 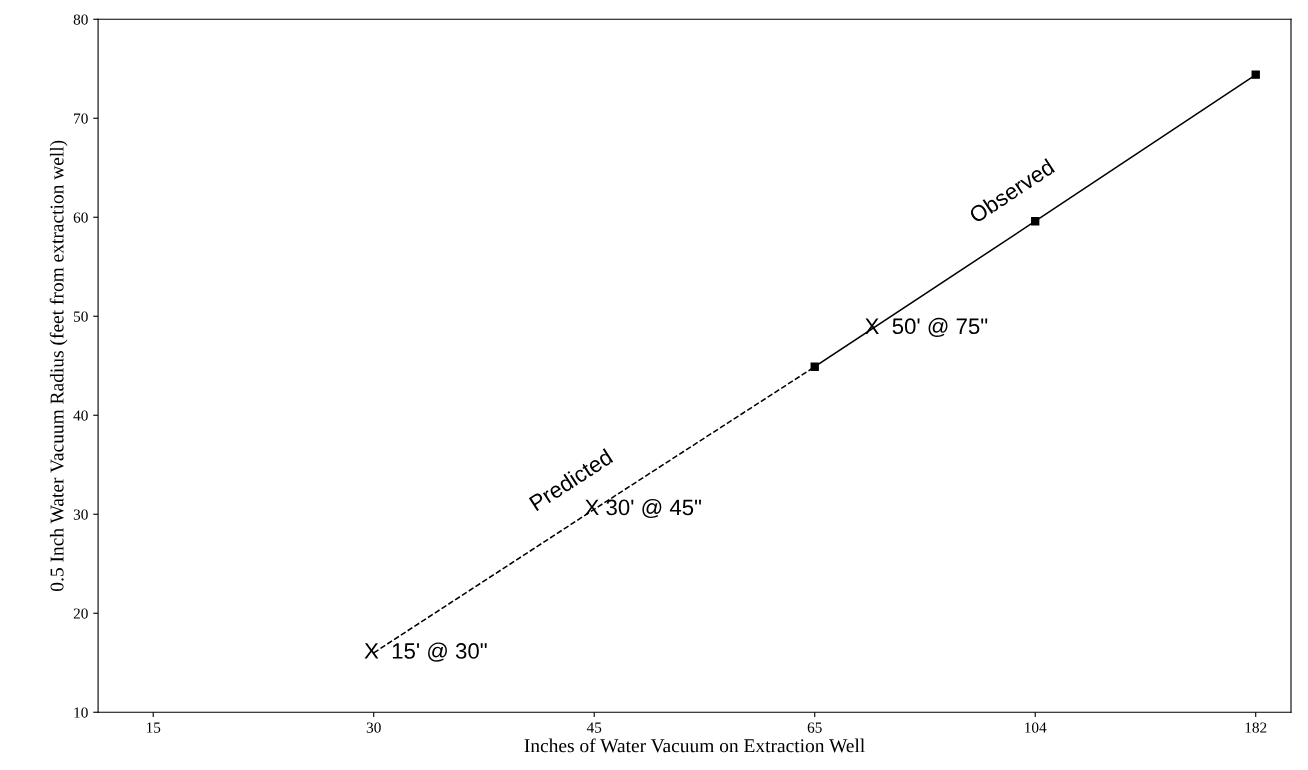 I want to click on y-tick-label: 30, so click(x=80, y=514).